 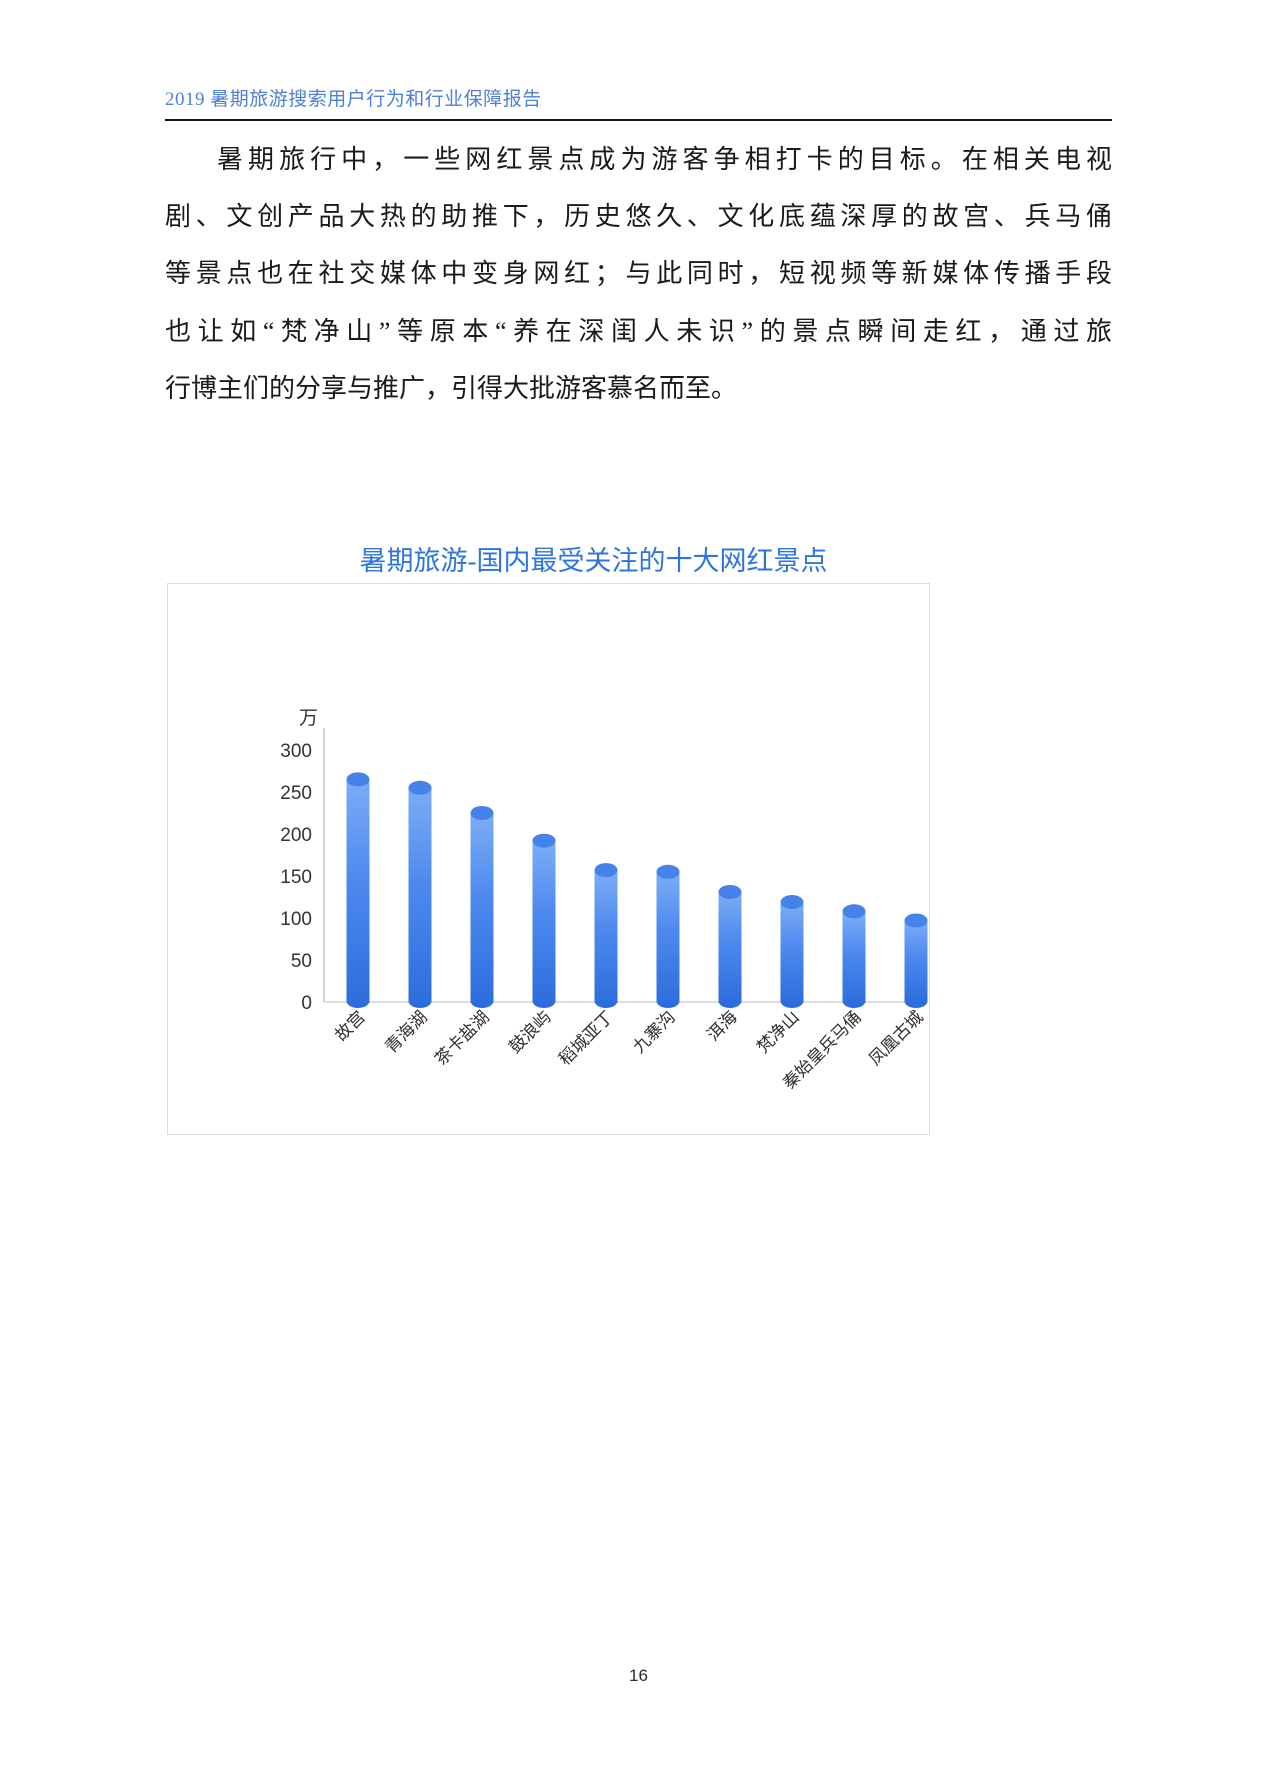 I want to click on paragraph-line: 等景点也在社交媒体中变身网红；与此同时，短视频等新媒体传播手段, so click(x=638, y=274).